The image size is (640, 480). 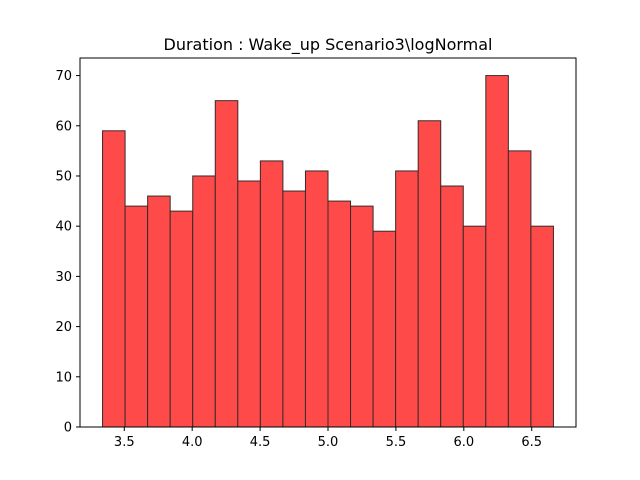 I want to click on y-tick-label: 60, so click(x=63, y=126).